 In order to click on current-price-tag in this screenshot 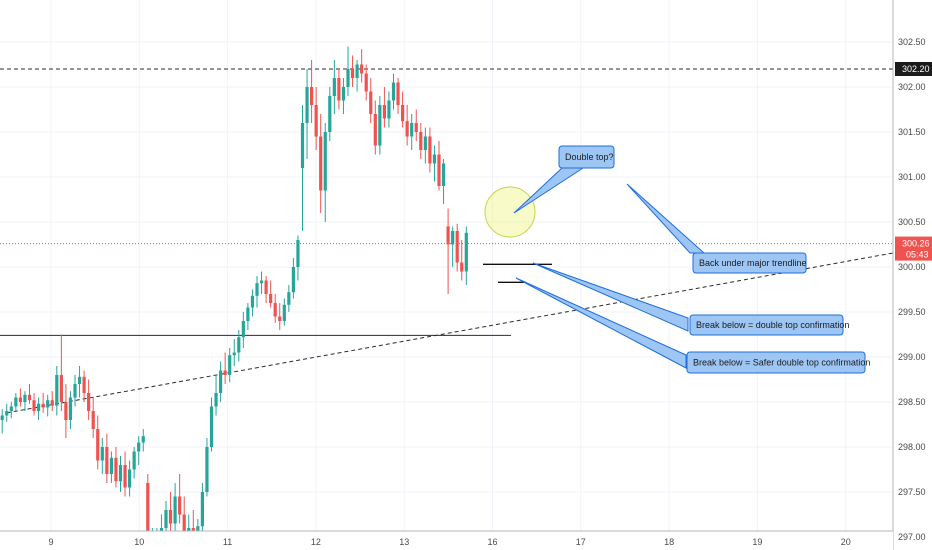, I will do `click(913, 248)`.